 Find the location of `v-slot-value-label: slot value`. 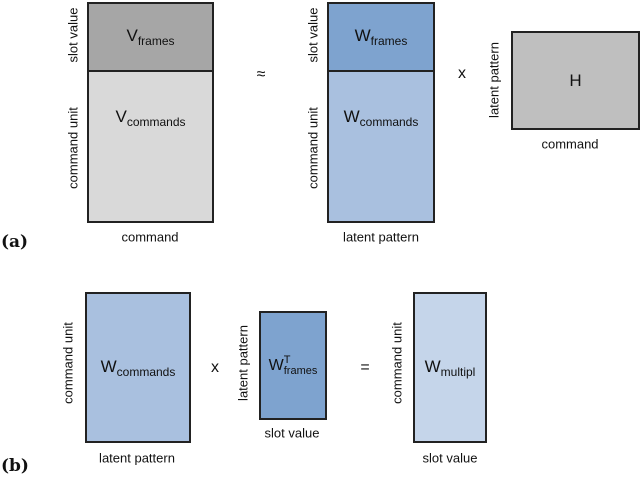

v-slot-value-label: slot value is located at coordinates (73, 35).